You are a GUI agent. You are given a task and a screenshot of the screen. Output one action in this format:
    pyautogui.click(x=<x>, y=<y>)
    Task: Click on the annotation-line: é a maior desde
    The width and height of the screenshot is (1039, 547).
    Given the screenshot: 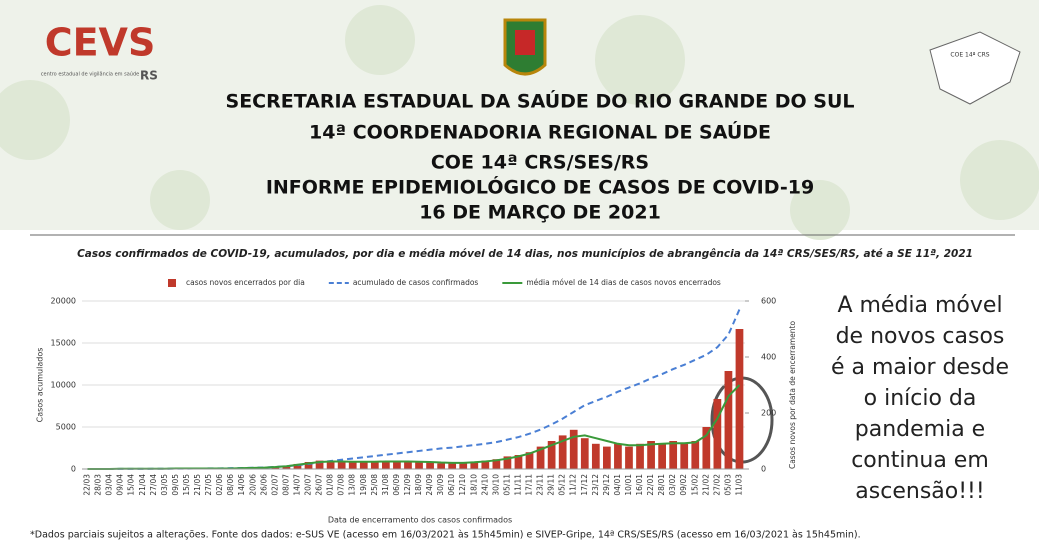 What is the action you would take?
    pyautogui.click(x=920, y=367)
    